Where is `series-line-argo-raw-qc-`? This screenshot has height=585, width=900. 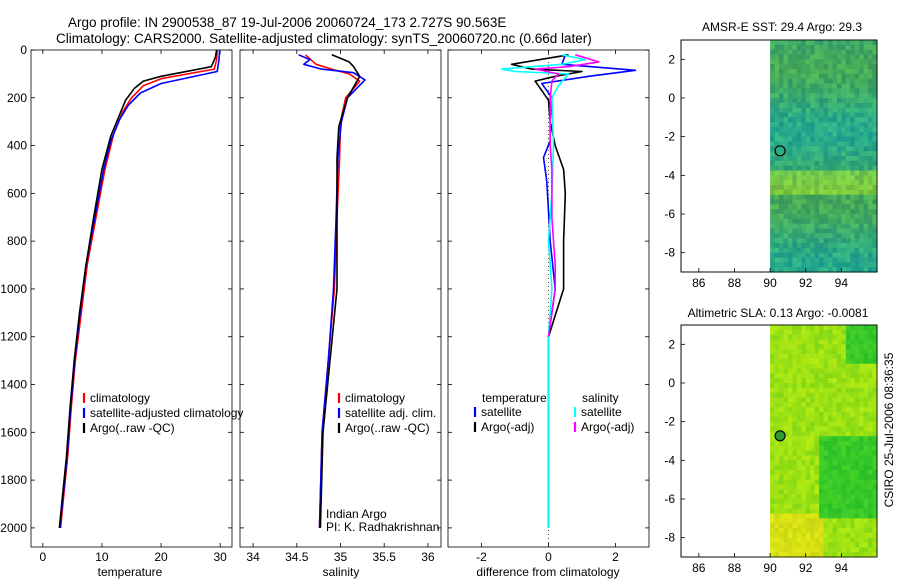
series-line-argo-raw-qc- is located at coordinates (340, 291).